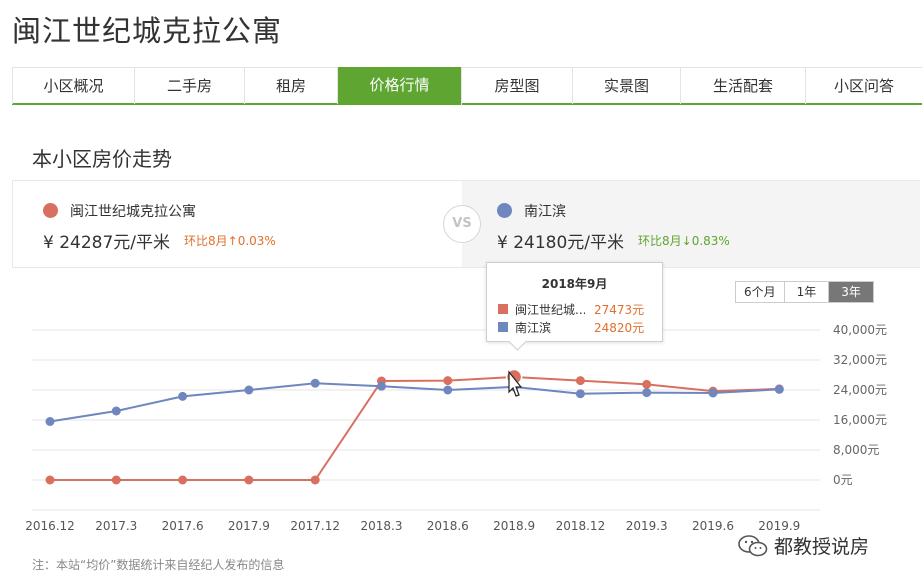 This screenshot has height=584, width=922. I want to click on tab-price-trend: 价格行情, so click(400, 86).